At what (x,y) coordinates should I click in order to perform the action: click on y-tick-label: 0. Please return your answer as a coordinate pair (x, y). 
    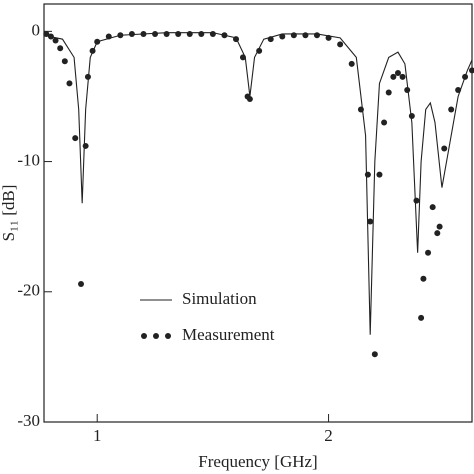
    Looking at the image, I should click on (36, 29).